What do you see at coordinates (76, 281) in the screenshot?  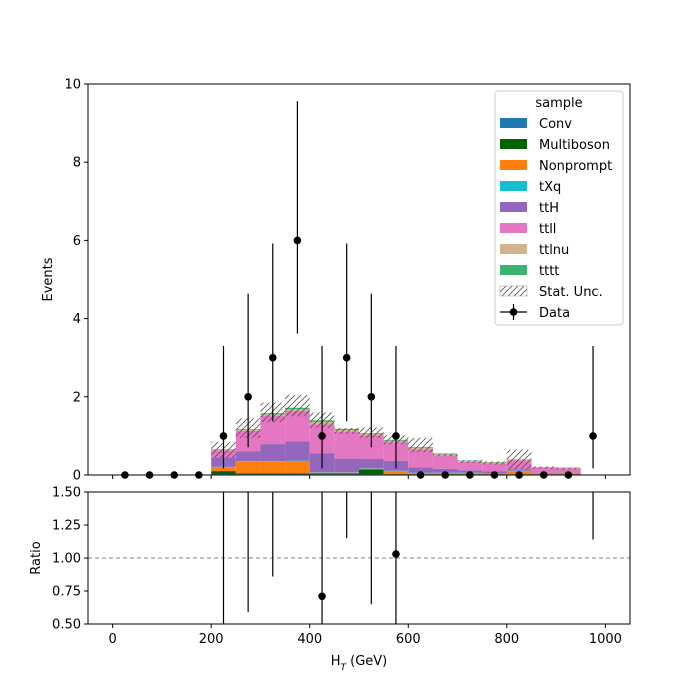 I see `y-axis-ticks: 0 2 4 6 8 10` at bounding box center [76, 281].